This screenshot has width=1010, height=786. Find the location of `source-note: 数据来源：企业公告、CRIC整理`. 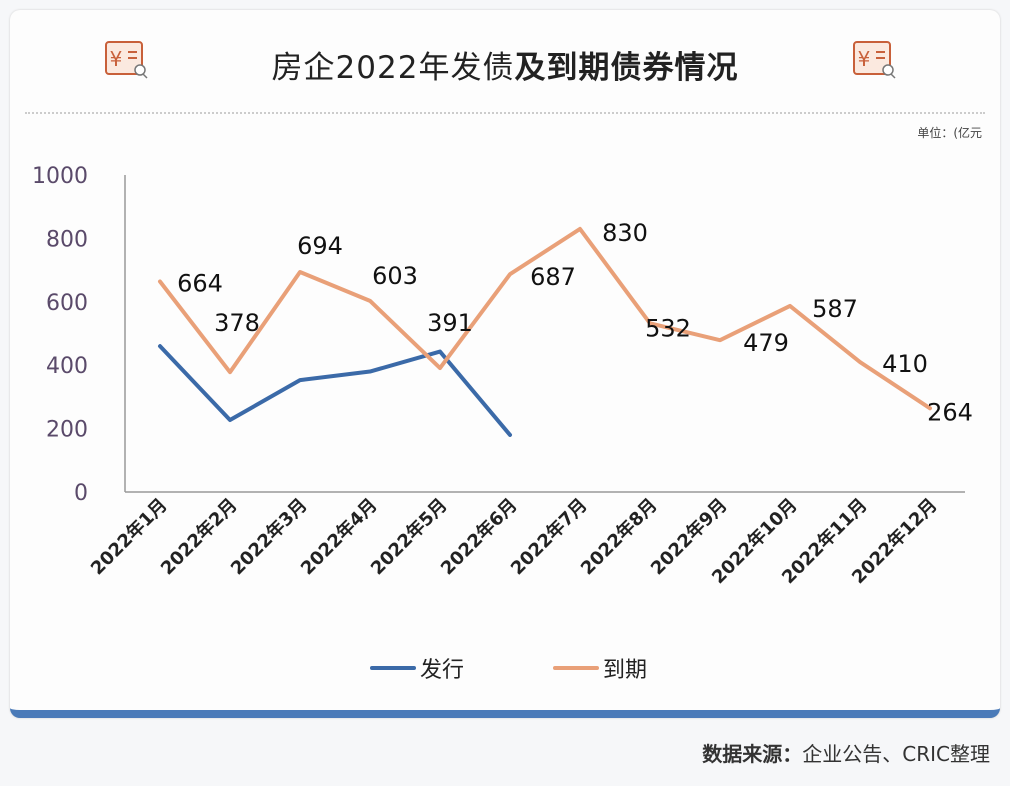

source-note: 数据来源：企业公告、CRIC整理 is located at coordinates (846, 752).